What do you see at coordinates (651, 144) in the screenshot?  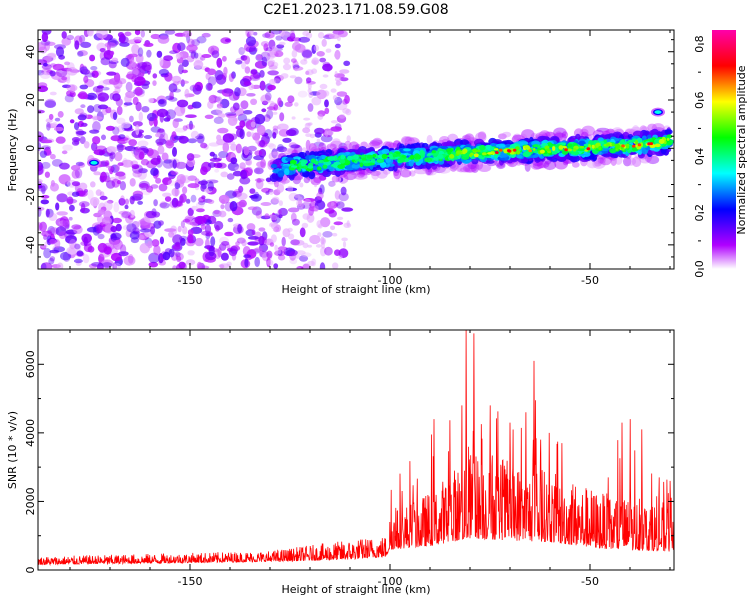 I see `signal-peak-mark` at bounding box center [651, 144].